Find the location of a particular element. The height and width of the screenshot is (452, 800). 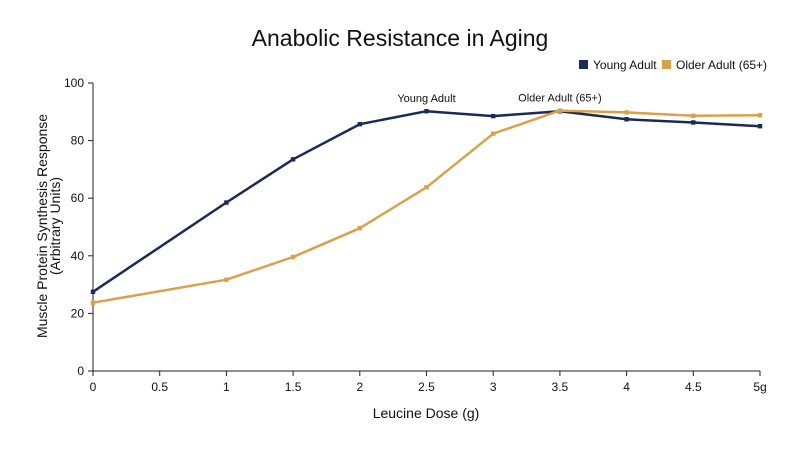

y-tick-label-60: 60 is located at coordinates (78, 198).